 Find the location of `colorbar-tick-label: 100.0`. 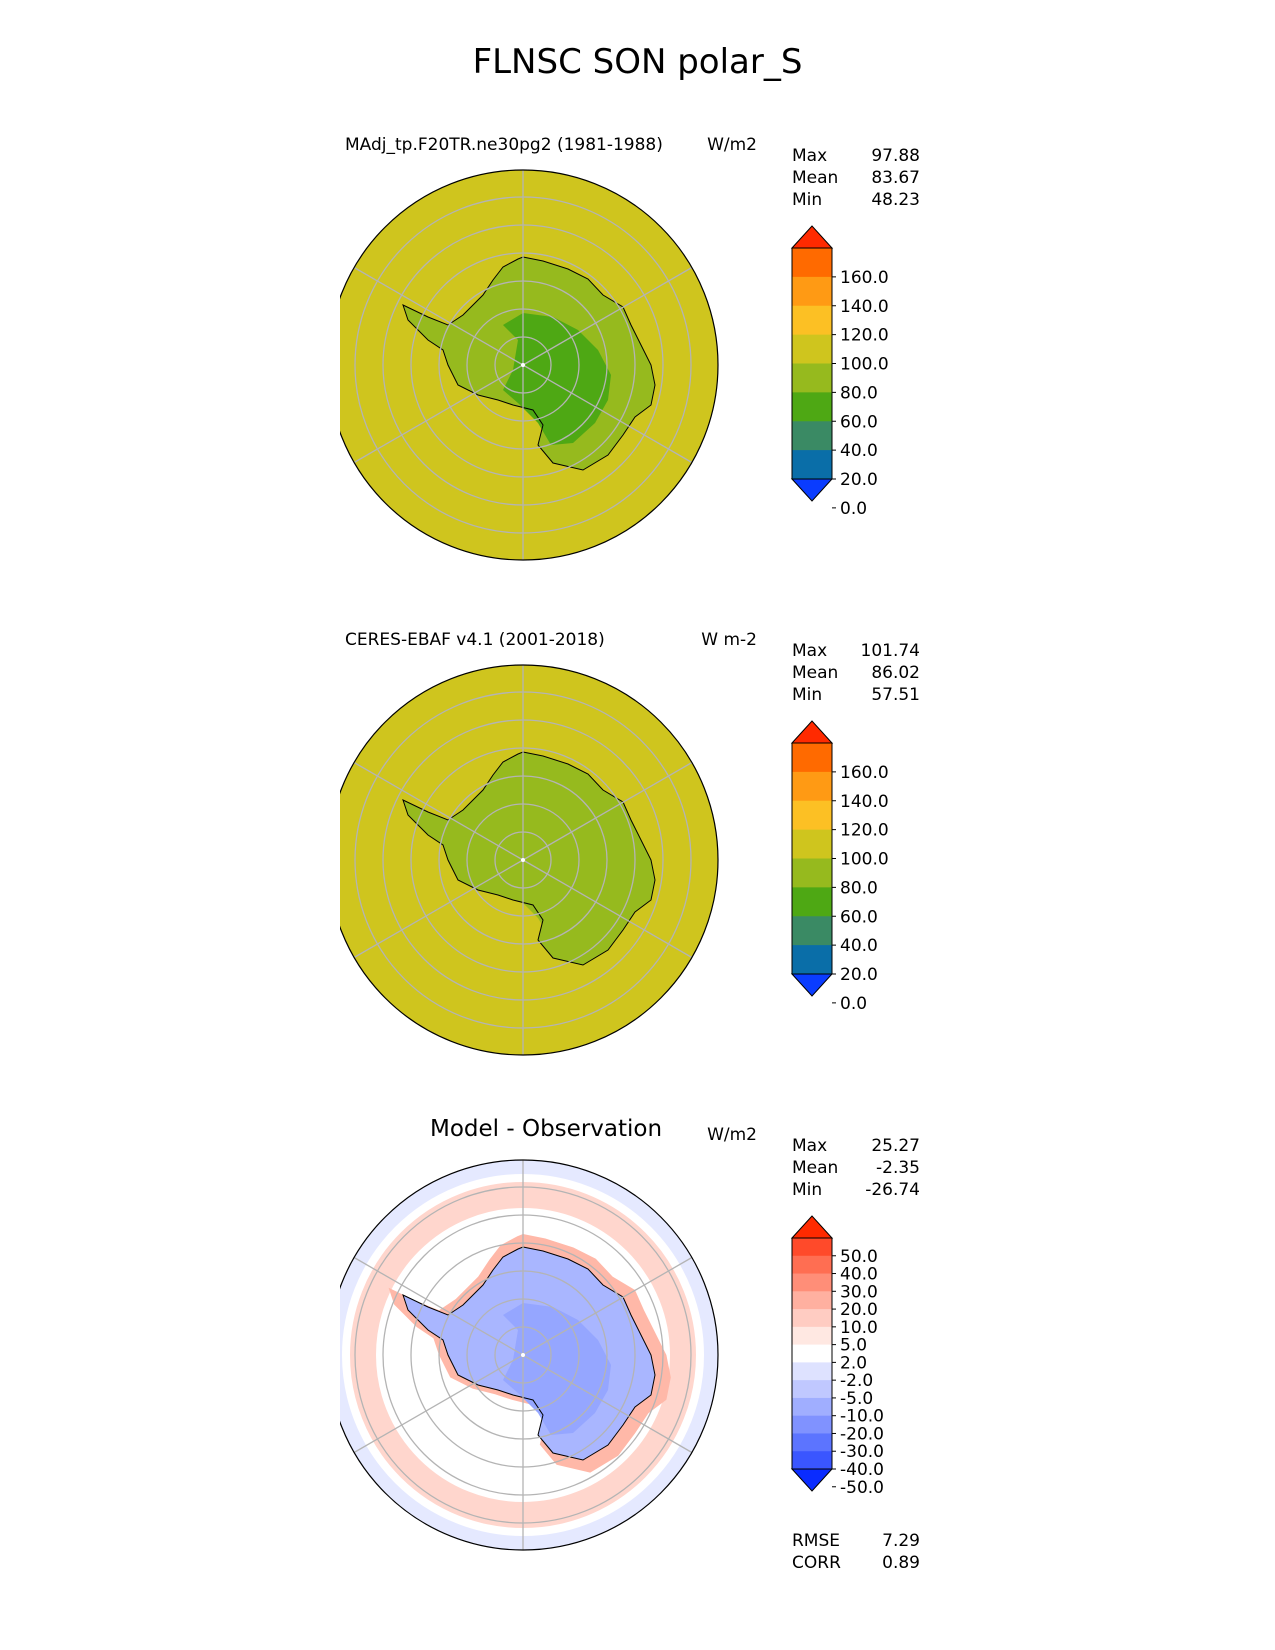

colorbar-tick-label: 100.0 is located at coordinates (864, 860).